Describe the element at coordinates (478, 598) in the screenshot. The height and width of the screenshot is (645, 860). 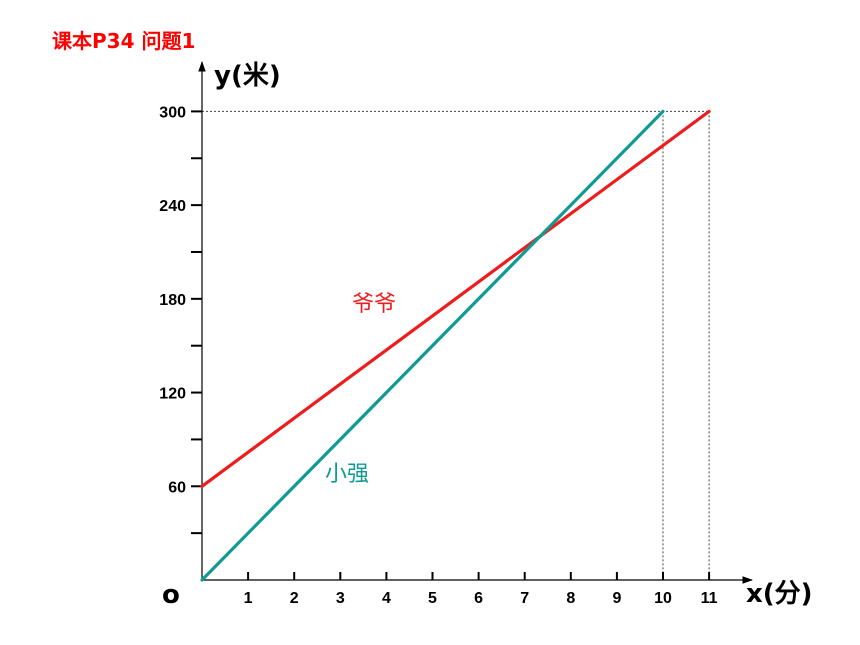
I see `x-tick-label-6: 6` at that location.